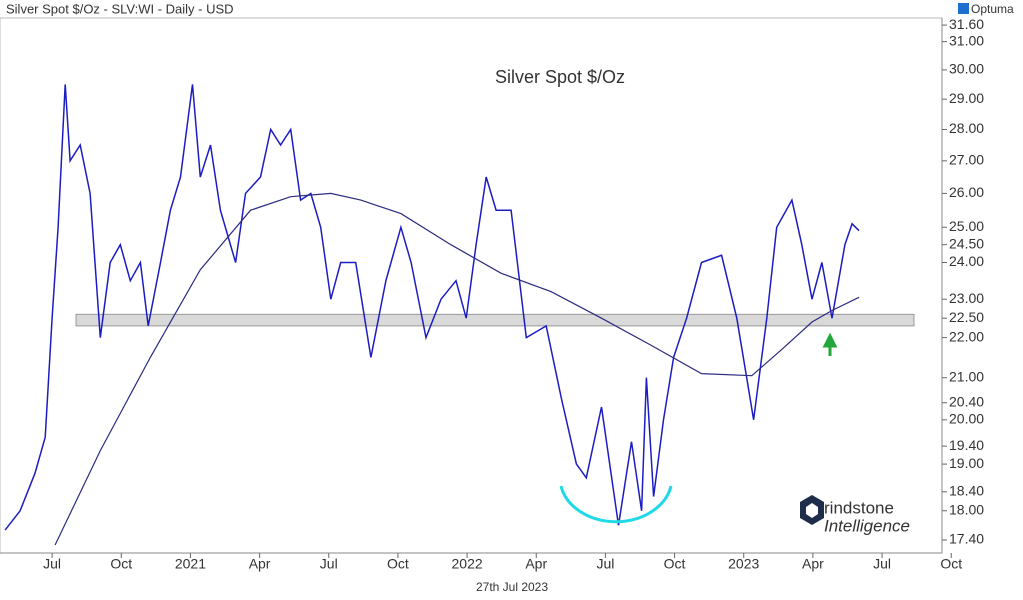 The height and width of the screenshot is (600, 1023). Describe the element at coordinates (120, 8) in the screenshot. I see `header-title: Silver Spot $/Oz - SLV:WI - Daily - USD` at that location.